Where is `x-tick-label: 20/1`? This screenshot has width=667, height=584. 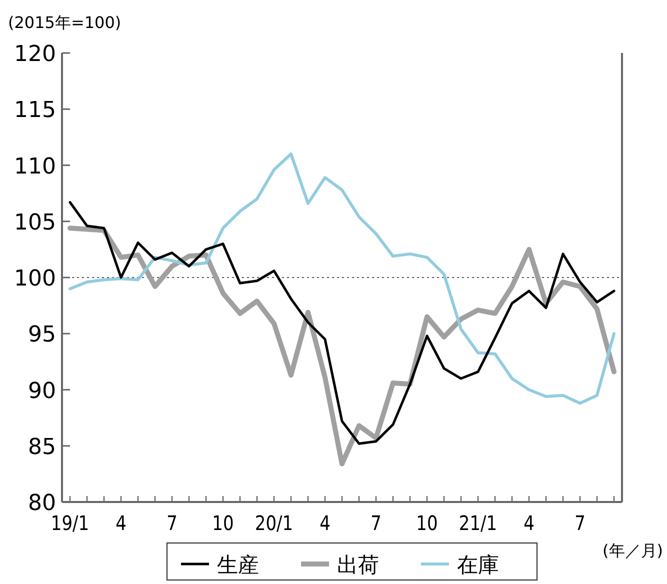
x-tick-label: 20/1 is located at coordinates (274, 524).